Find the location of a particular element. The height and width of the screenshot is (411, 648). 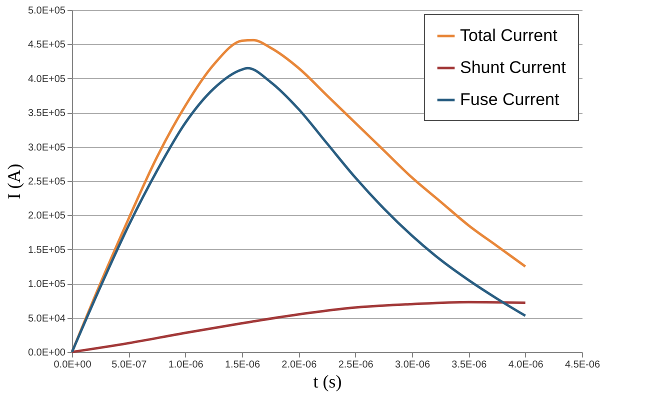

y-tick-label: 5.0E+04 is located at coordinates (47, 318).